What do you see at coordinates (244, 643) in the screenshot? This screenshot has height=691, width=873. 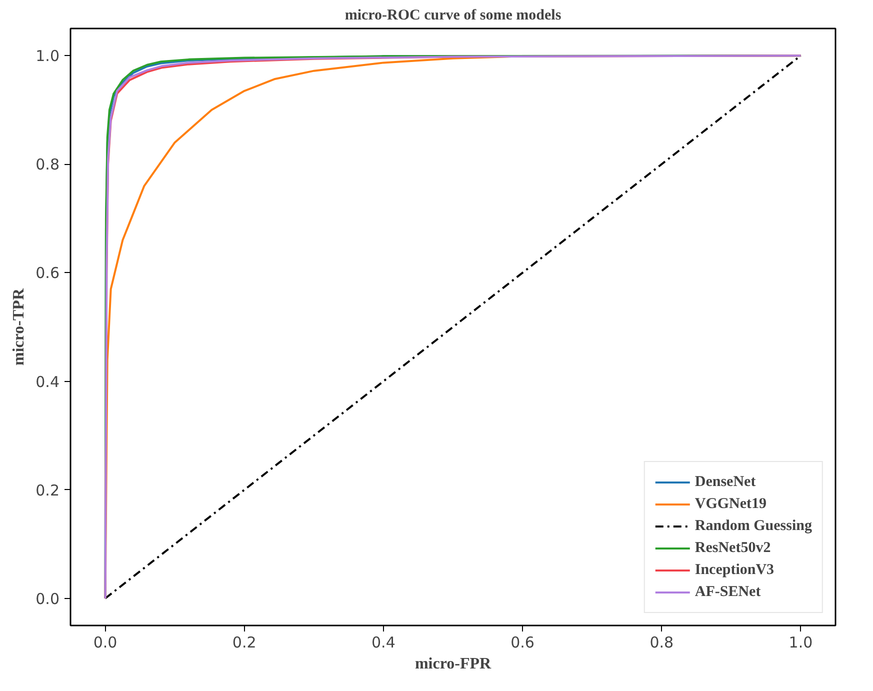 I see `x-tick-label: 0.2` at bounding box center [244, 643].